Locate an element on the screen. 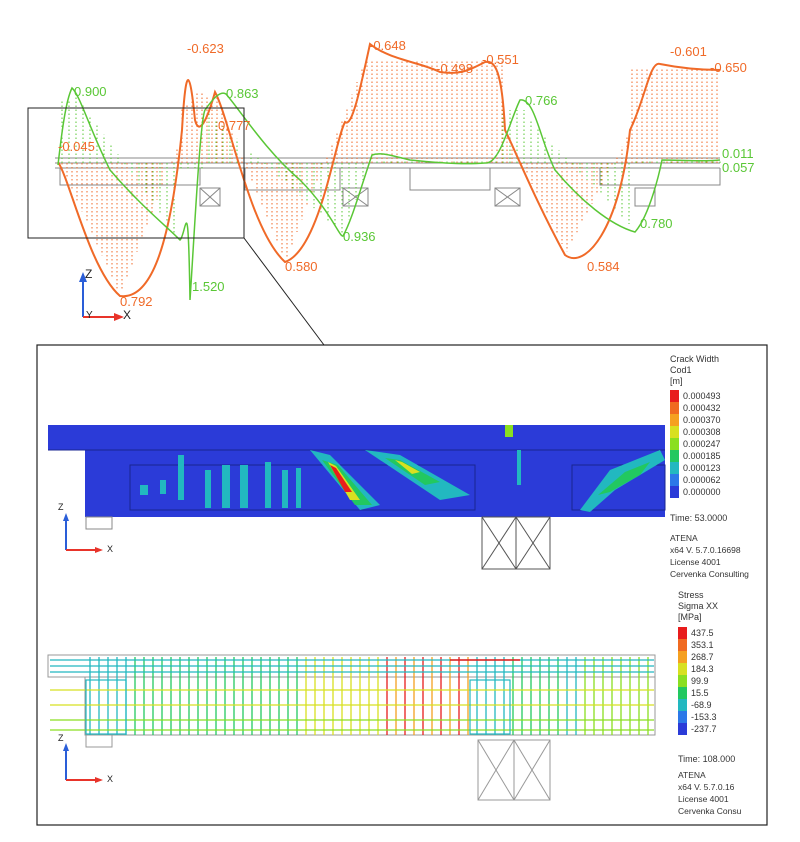 The height and width of the screenshot is (842, 800). axis-label-y: Y is located at coordinates (89, 315).